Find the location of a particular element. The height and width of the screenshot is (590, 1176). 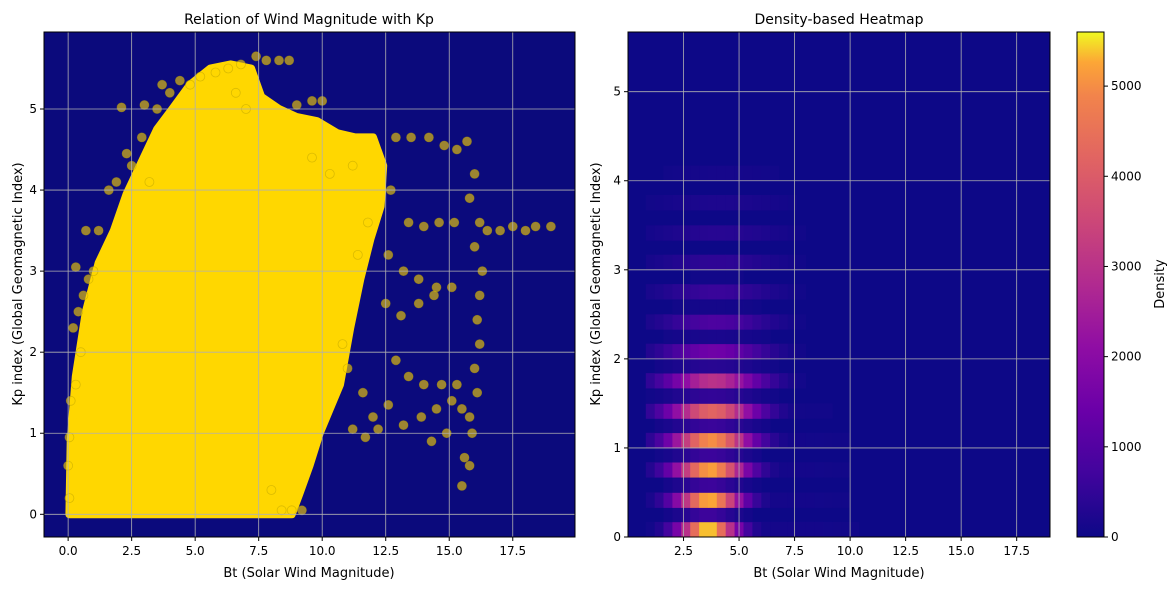

scatter-y-tick-label: 5 is located at coordinates (33, 109).